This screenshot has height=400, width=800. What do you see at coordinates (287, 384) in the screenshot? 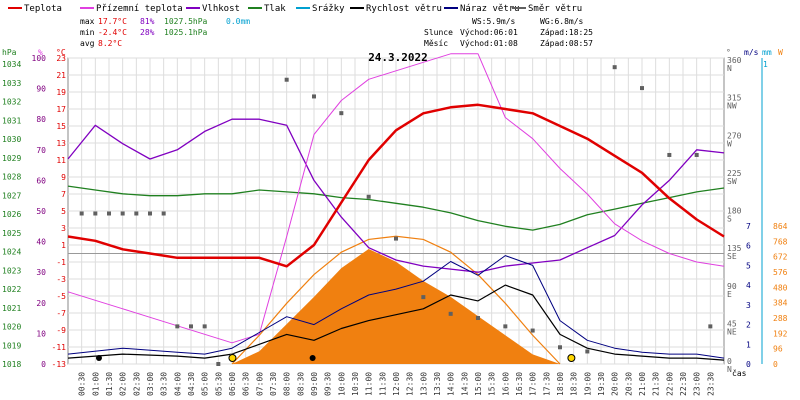
I see `time-tick-label: 08:00` at bounding box center [287, 384].